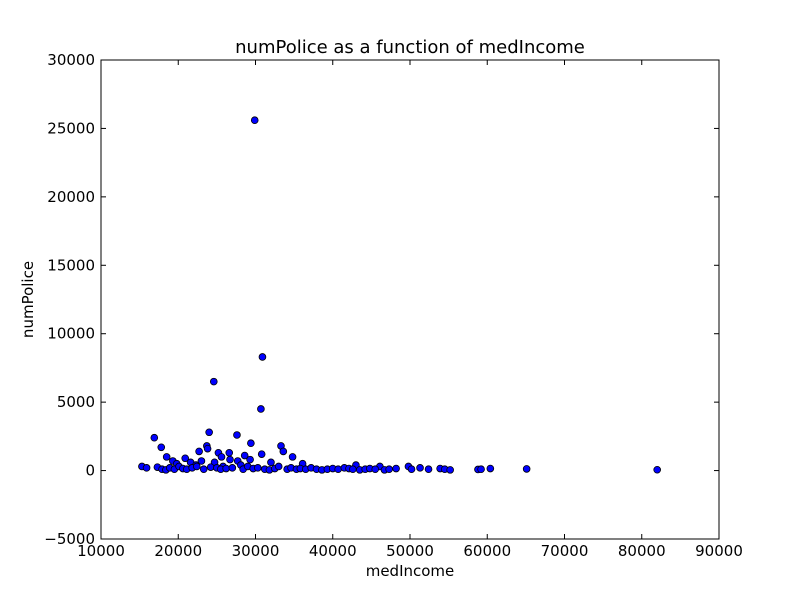 This screenshot has height=600, width=800. I want to click on x-tick-label: 90000, so click(719, 551).